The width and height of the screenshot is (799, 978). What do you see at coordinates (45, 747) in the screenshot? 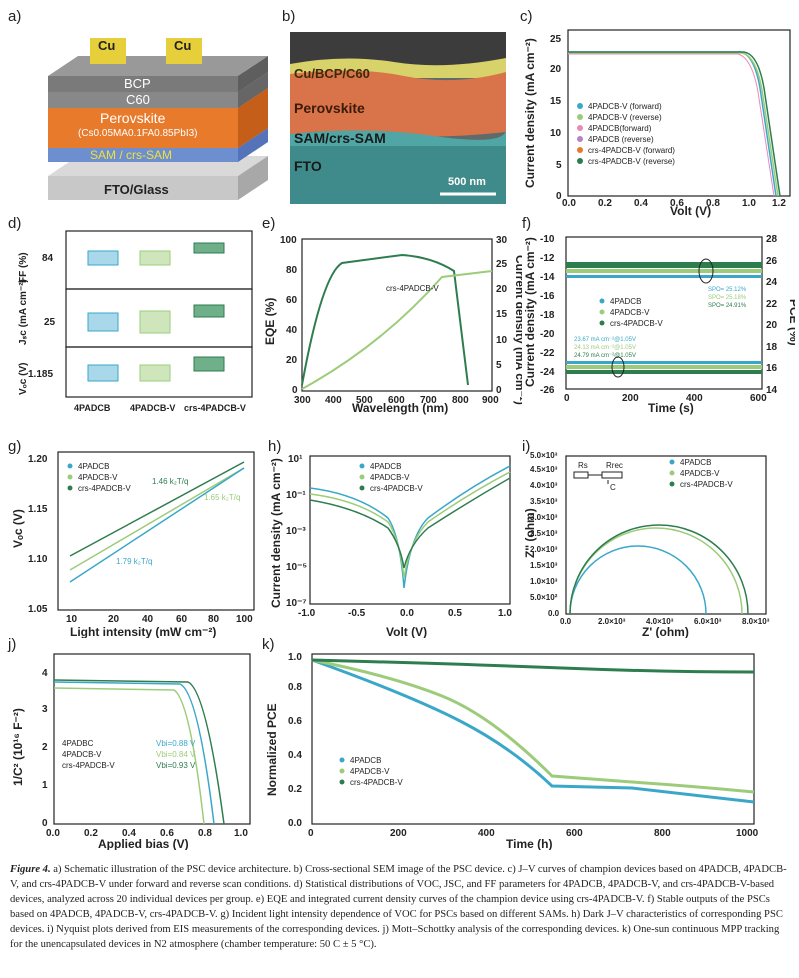
I see `svg-text: 2` at bounding box center [45, 747].